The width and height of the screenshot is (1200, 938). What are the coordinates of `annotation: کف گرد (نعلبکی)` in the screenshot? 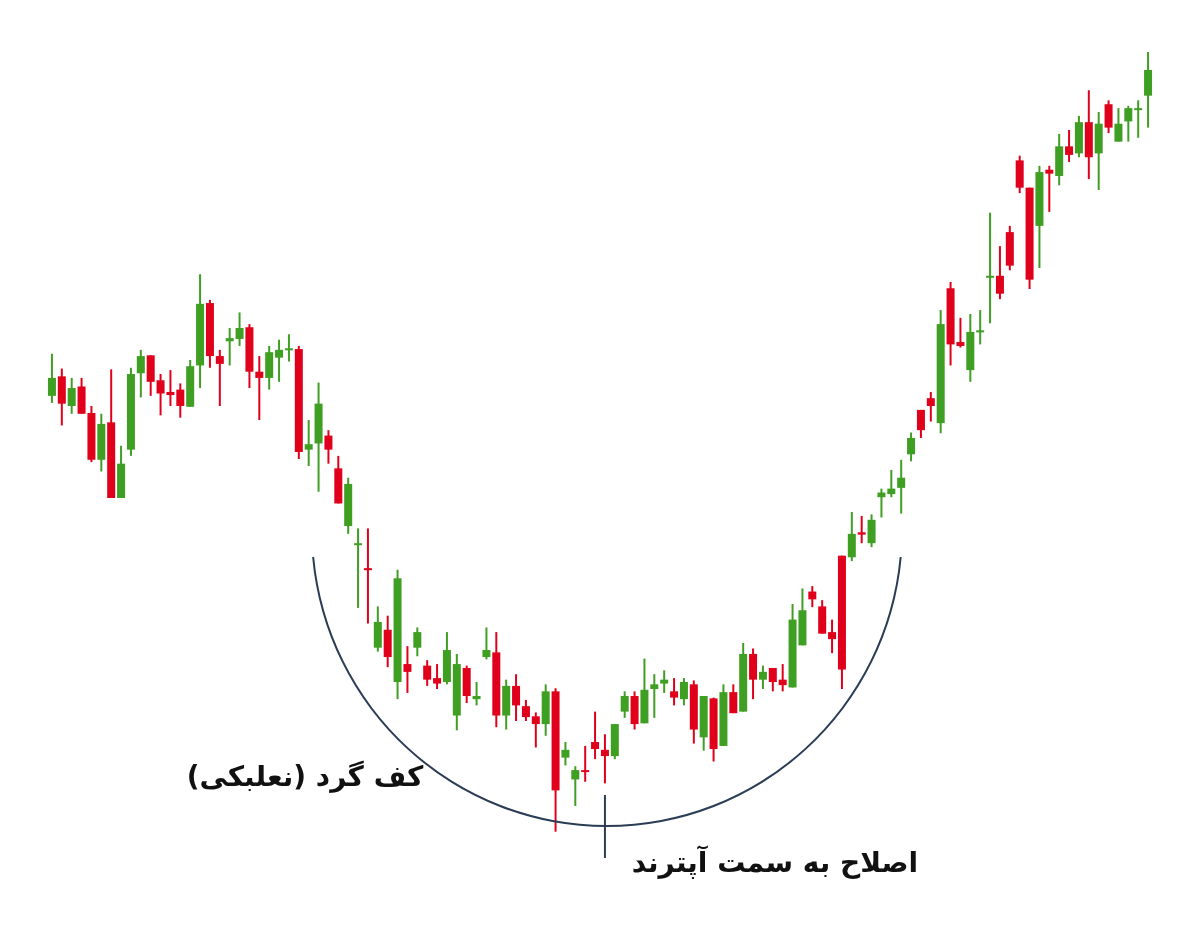 It's located at (305, 776).